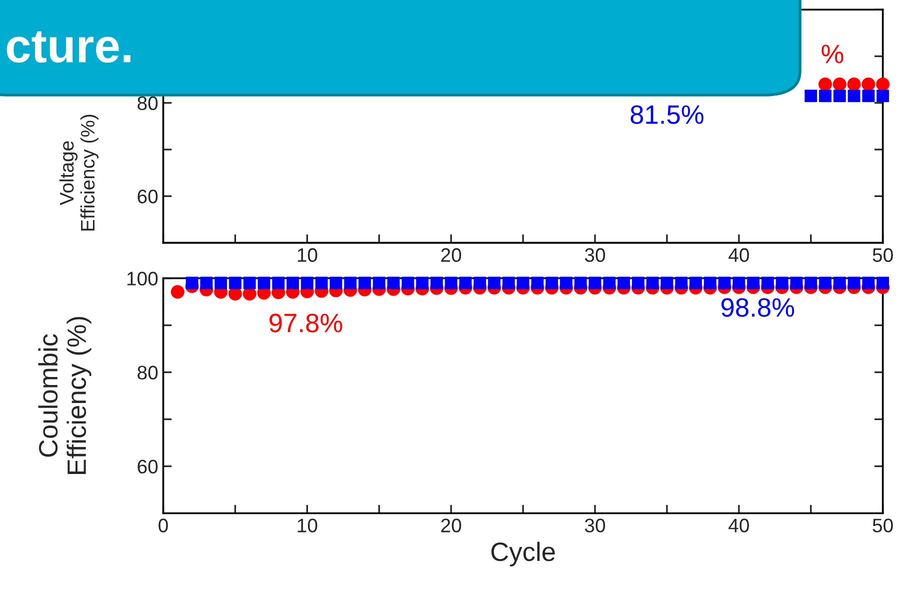 This screenshot has height=601, width=912. Describe the element at coordinates (65, 395) in the screenshot. I see `y-axis-title: Coulombic Efficiency (%)` at that location.